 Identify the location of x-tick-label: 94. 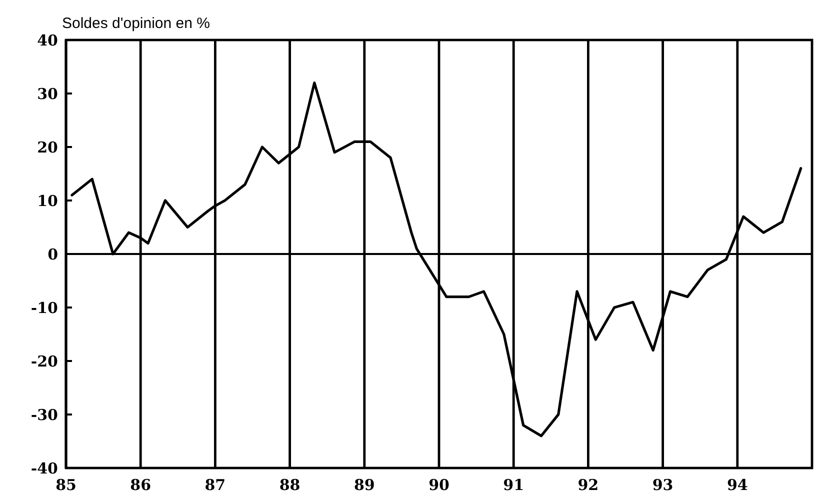
(737, 485).